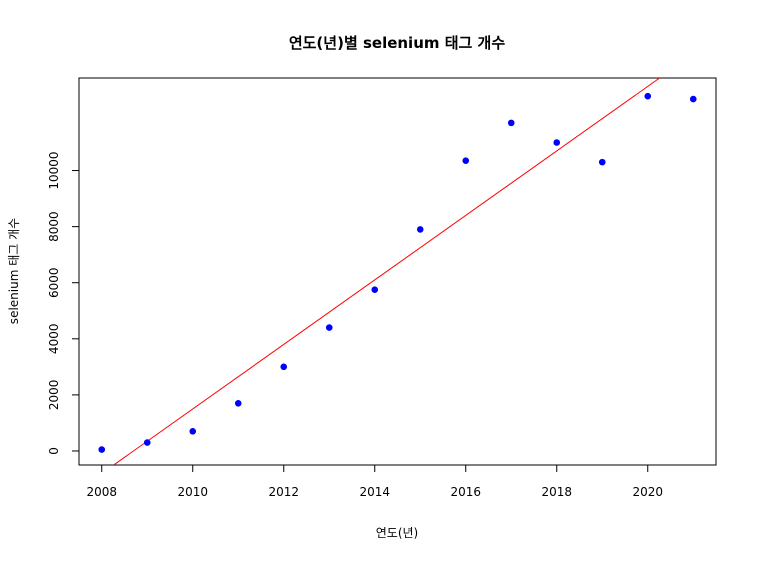 The width and height of the screenshot is (757, 562). Describe the element at coordinates (14, 271) in the screenshot. I see `y-axis-label: selenium 태그 개수` at that location.